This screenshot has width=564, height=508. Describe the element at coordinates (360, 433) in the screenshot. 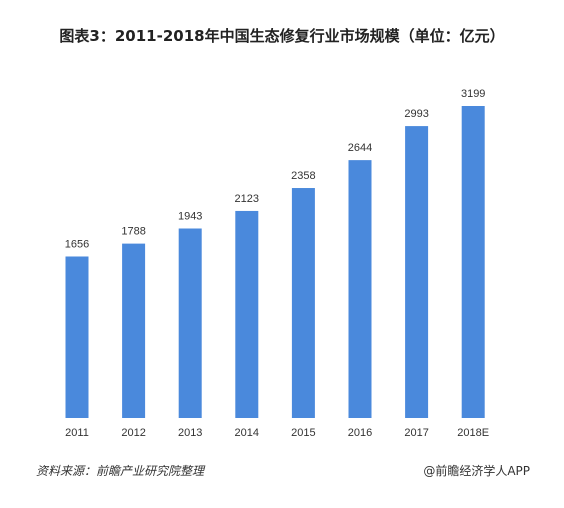

I see `x-tick-label: 2016` at that location.